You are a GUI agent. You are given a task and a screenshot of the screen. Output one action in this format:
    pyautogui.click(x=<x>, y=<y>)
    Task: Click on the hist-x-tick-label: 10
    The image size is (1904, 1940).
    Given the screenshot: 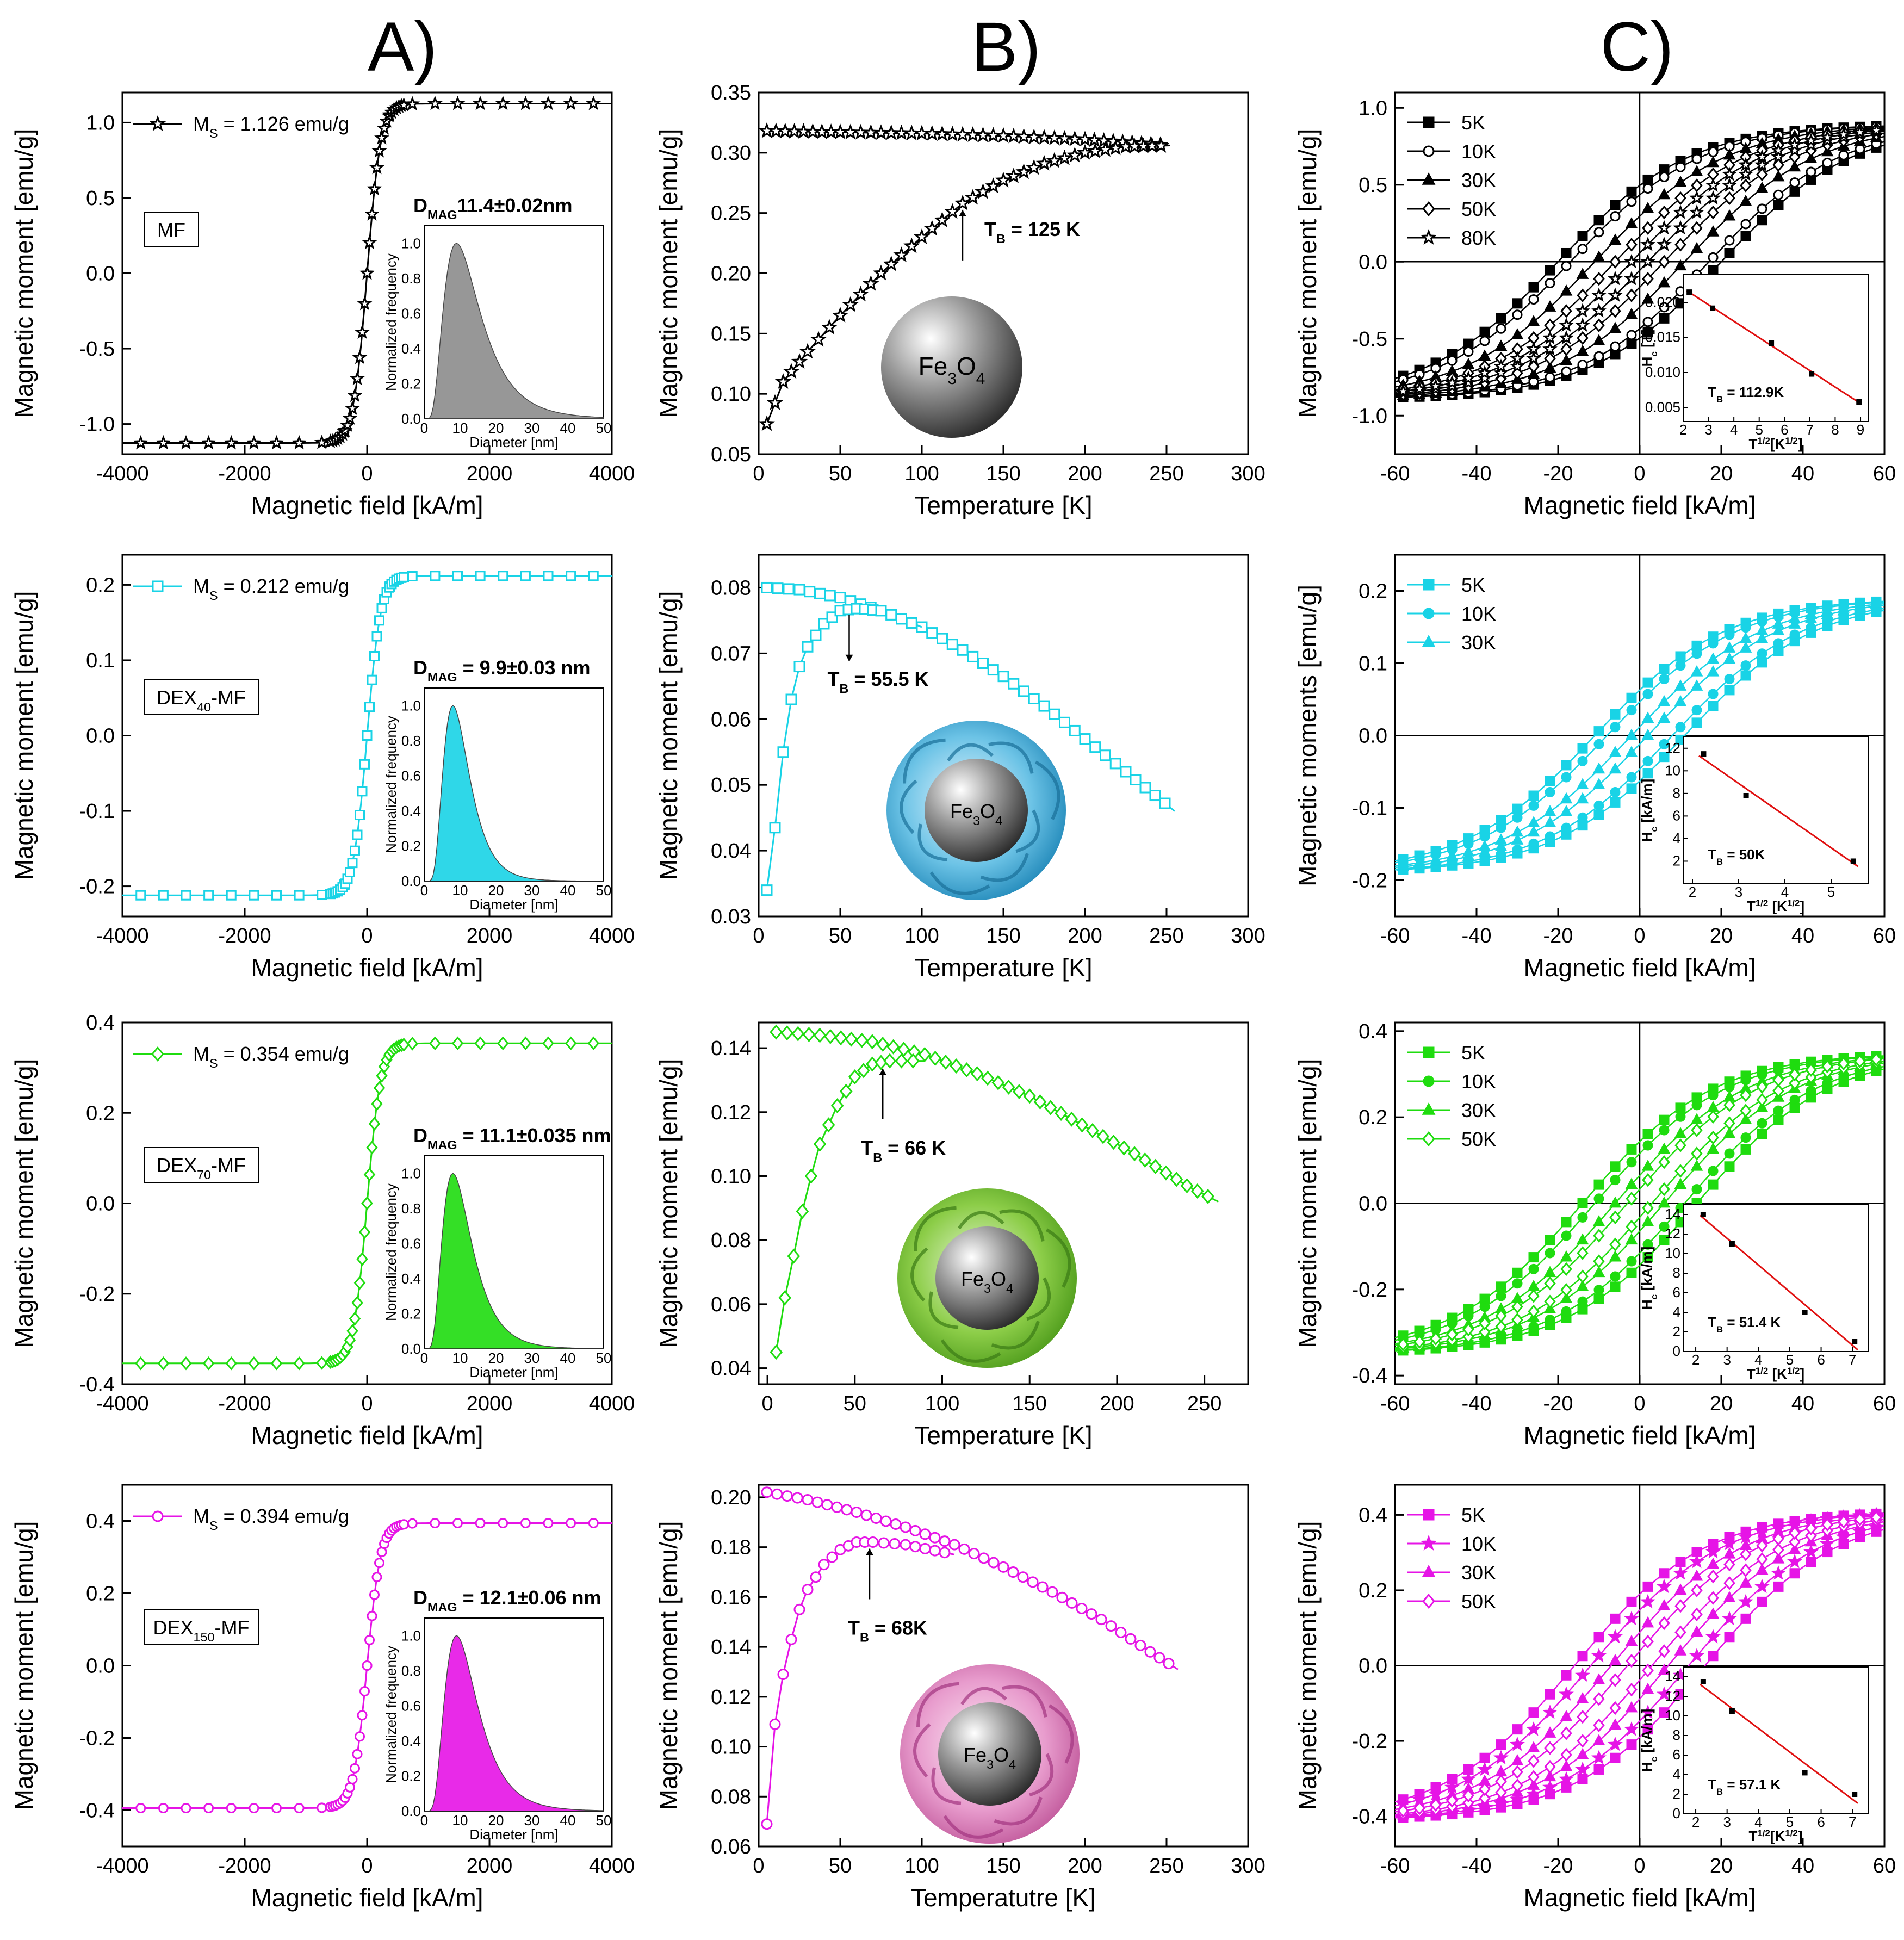 What is the action you would take?
    pyautogui.click(x=460, y=428)
    